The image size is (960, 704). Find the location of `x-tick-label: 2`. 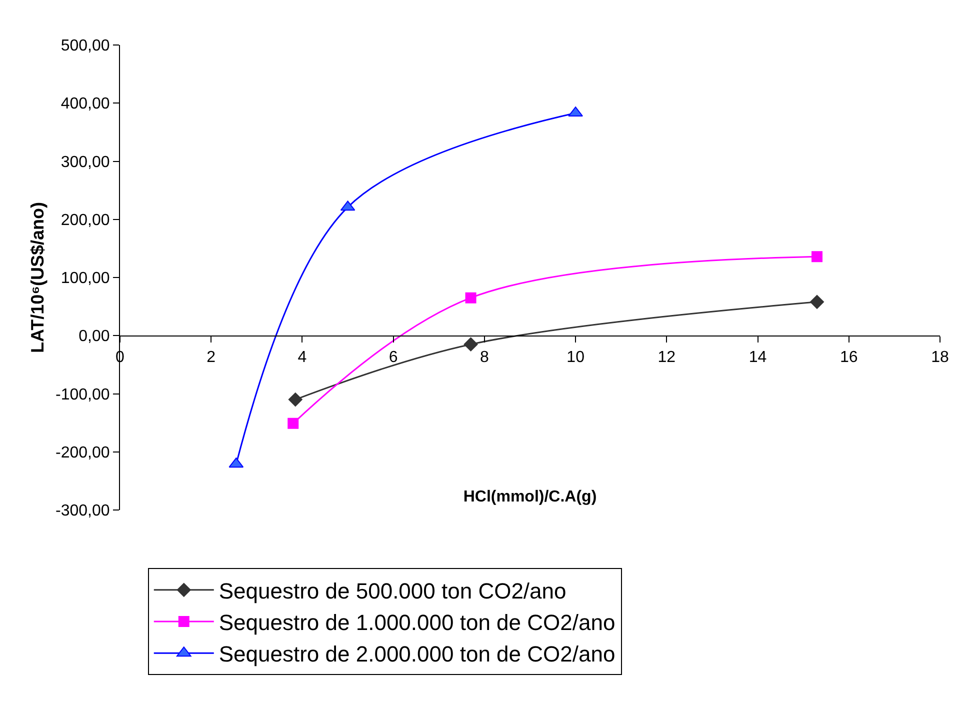

x-tick-label: 2 is located at coordinates (211, 357).